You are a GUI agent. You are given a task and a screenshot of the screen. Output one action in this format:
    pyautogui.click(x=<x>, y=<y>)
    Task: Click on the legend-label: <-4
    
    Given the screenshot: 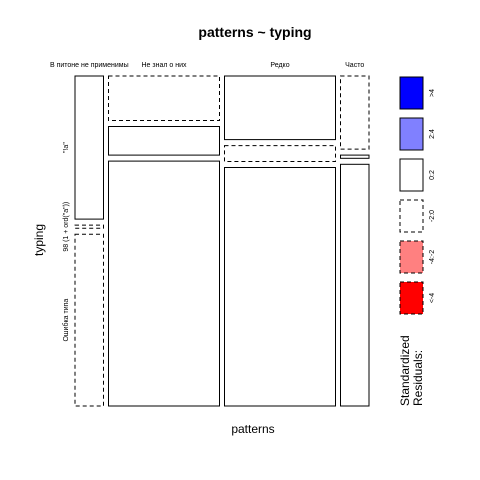 What is the action you would take?
    pyautogui.click(x=432, y=298)
    